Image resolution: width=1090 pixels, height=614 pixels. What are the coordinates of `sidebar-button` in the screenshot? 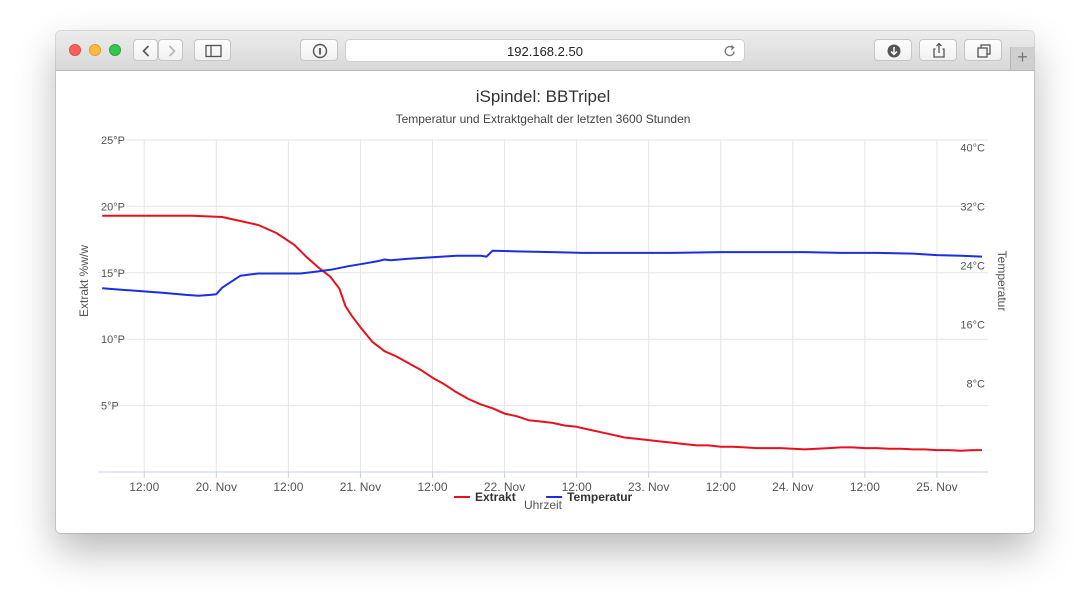 It's located at (212, 50).